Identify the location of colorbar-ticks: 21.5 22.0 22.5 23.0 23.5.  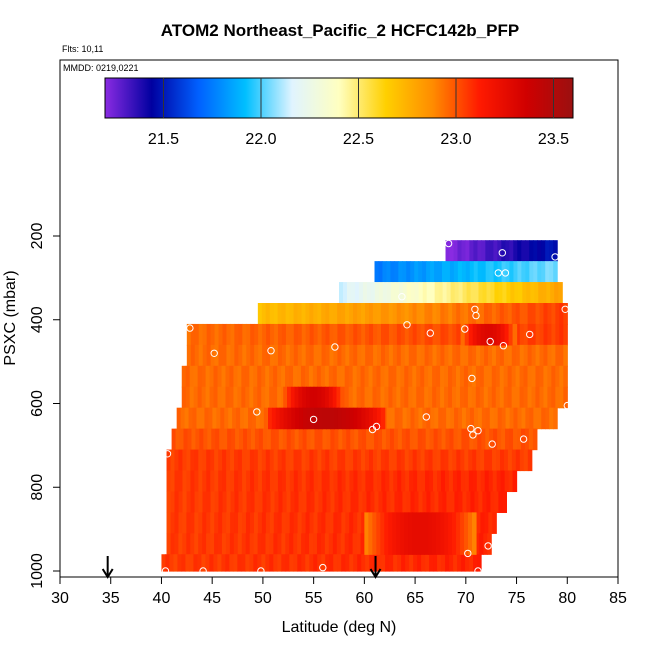
(358, 113).